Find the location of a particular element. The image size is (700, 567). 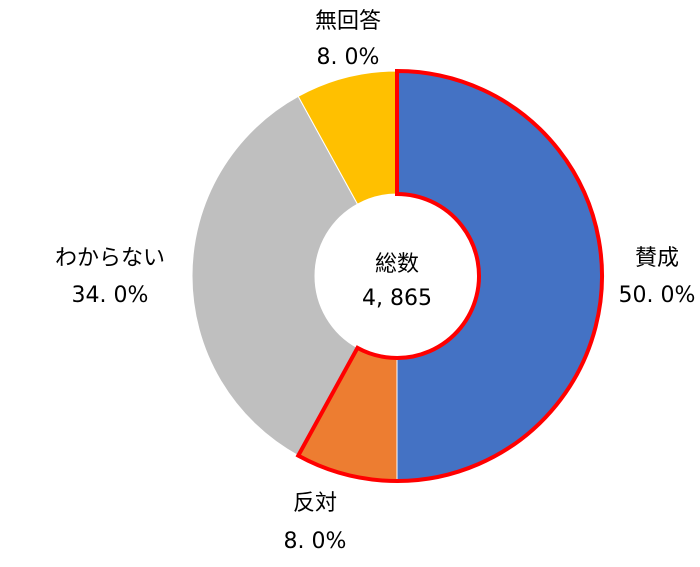

center-title: 総数 is located at coordinates (397, 264).